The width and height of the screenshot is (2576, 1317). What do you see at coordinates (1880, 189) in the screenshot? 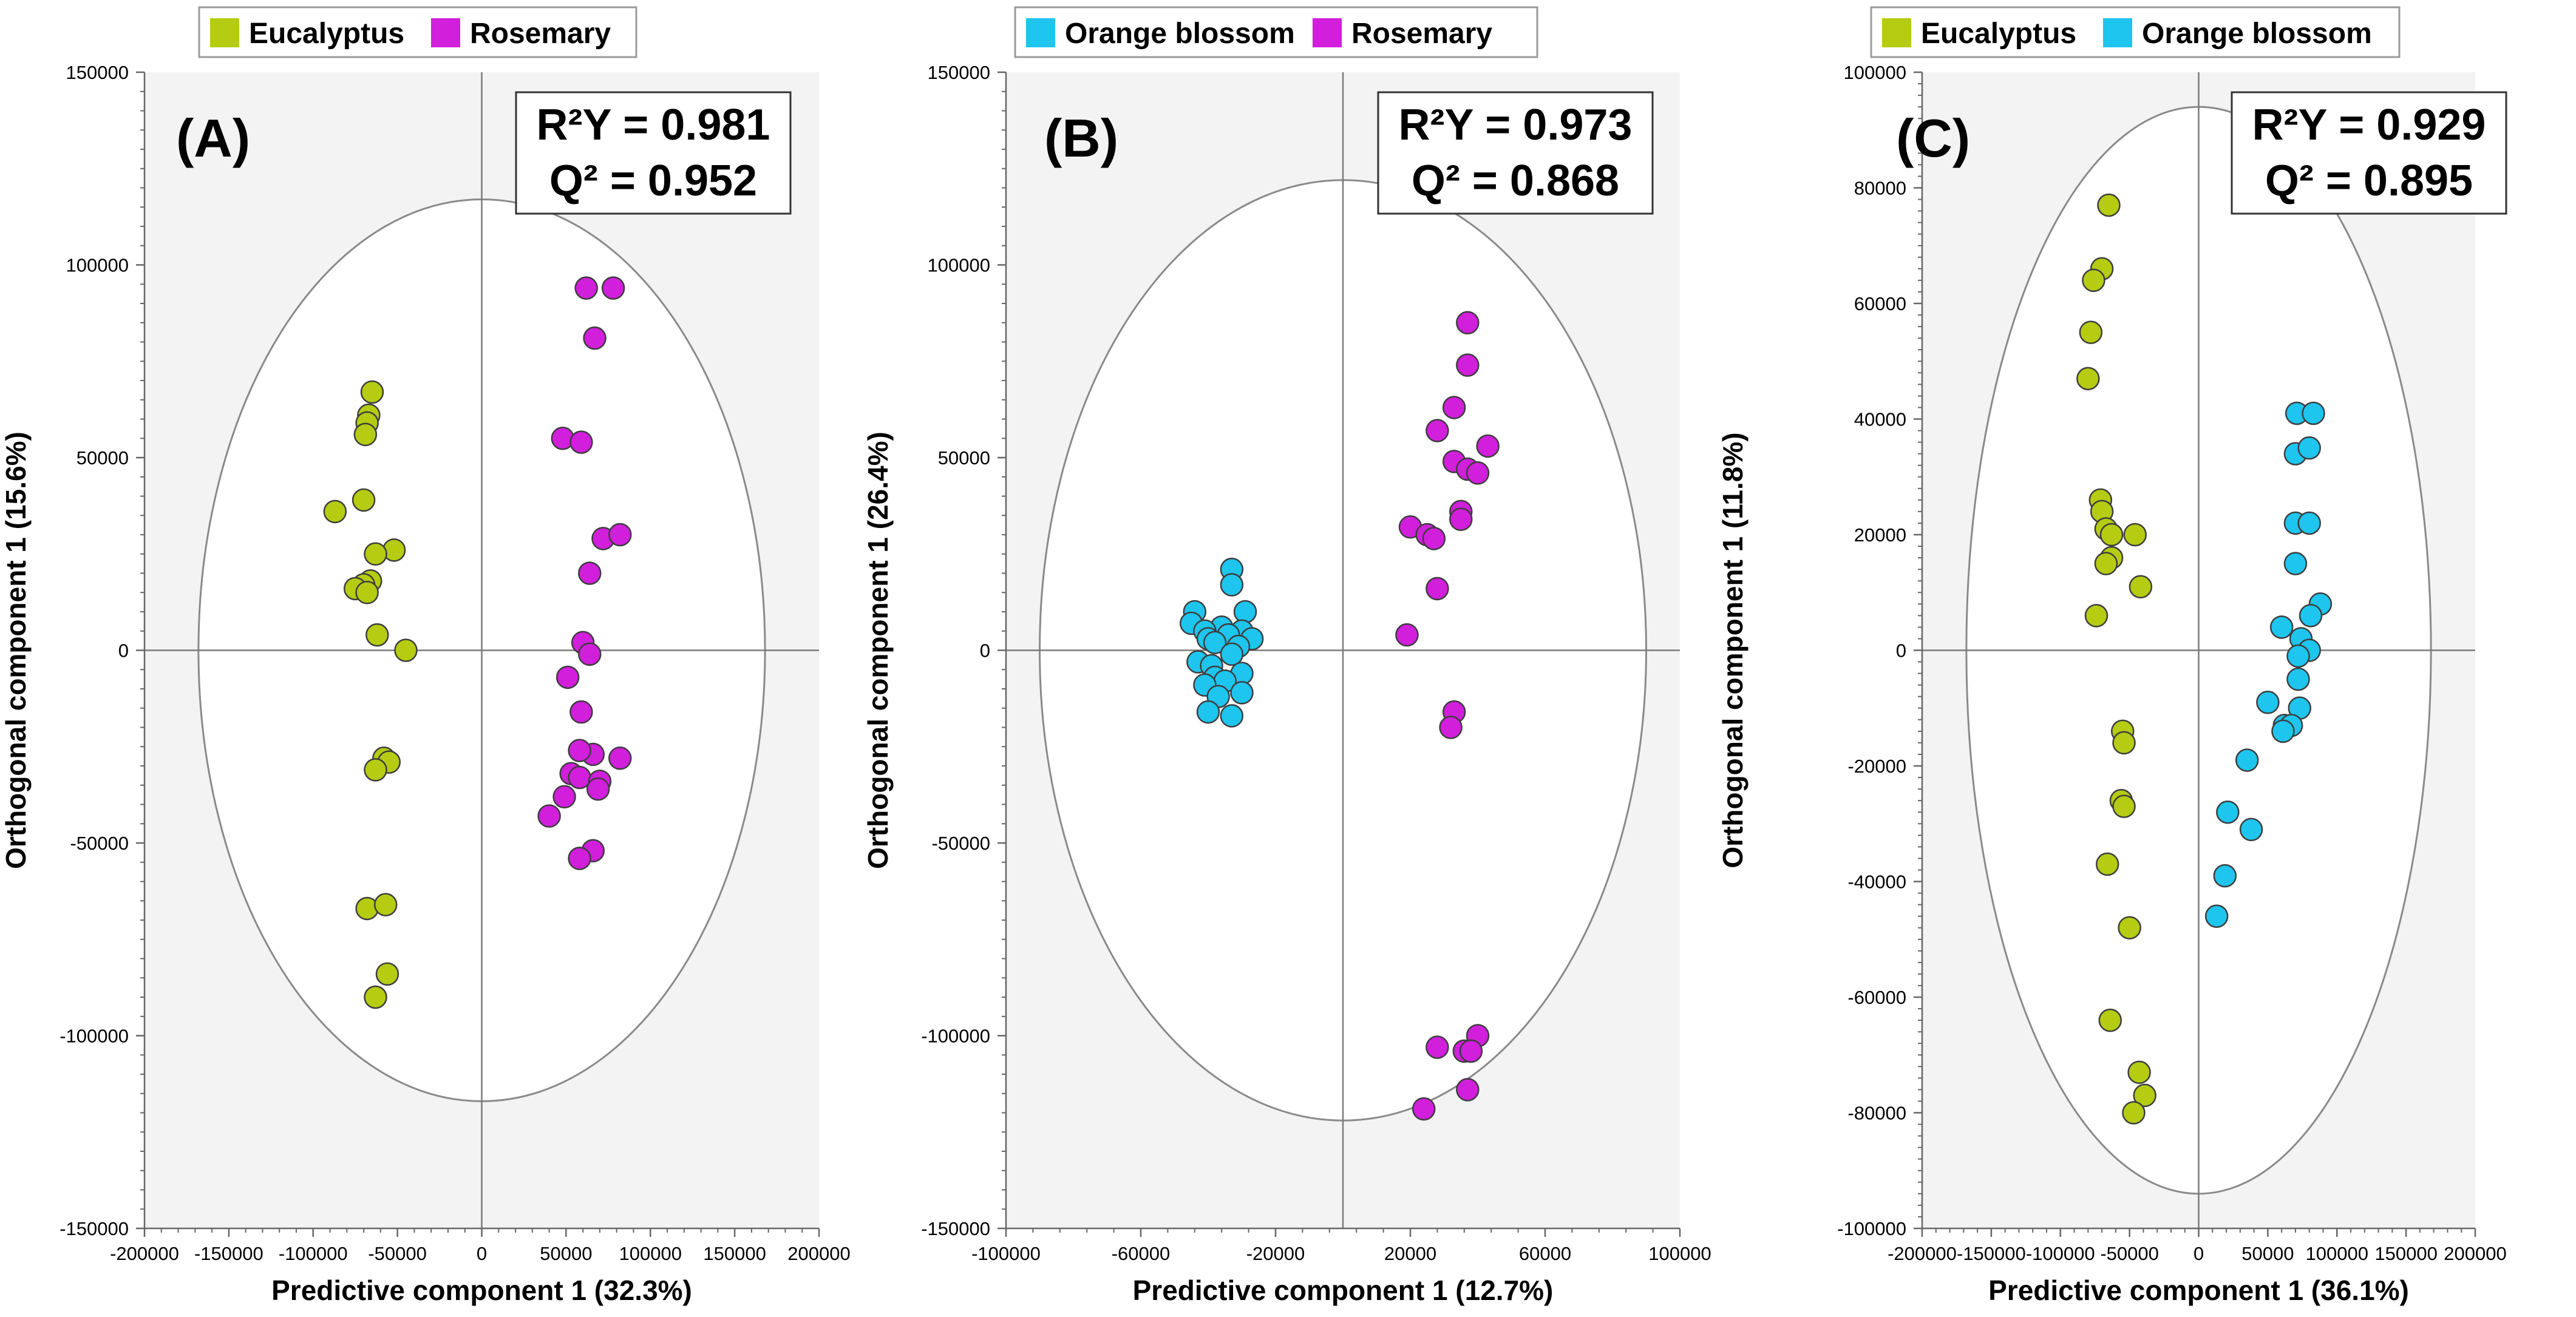
I see `y-tick-label: 80000` at bounding box center [1880, 189].